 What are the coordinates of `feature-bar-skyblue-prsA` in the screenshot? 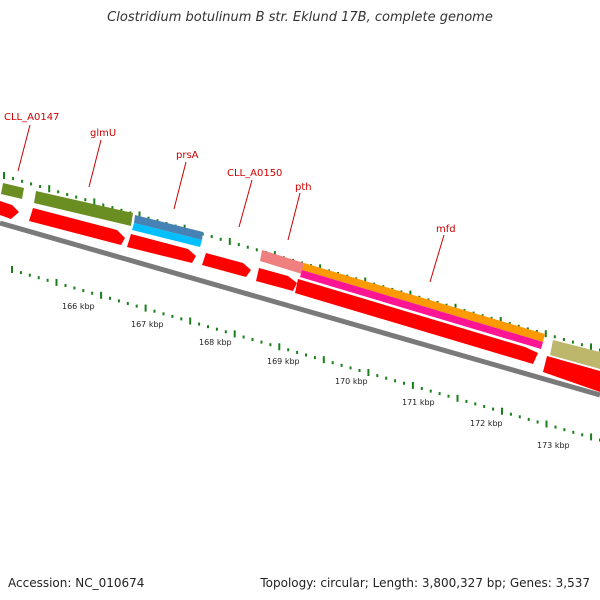 It's located at (167, 235).